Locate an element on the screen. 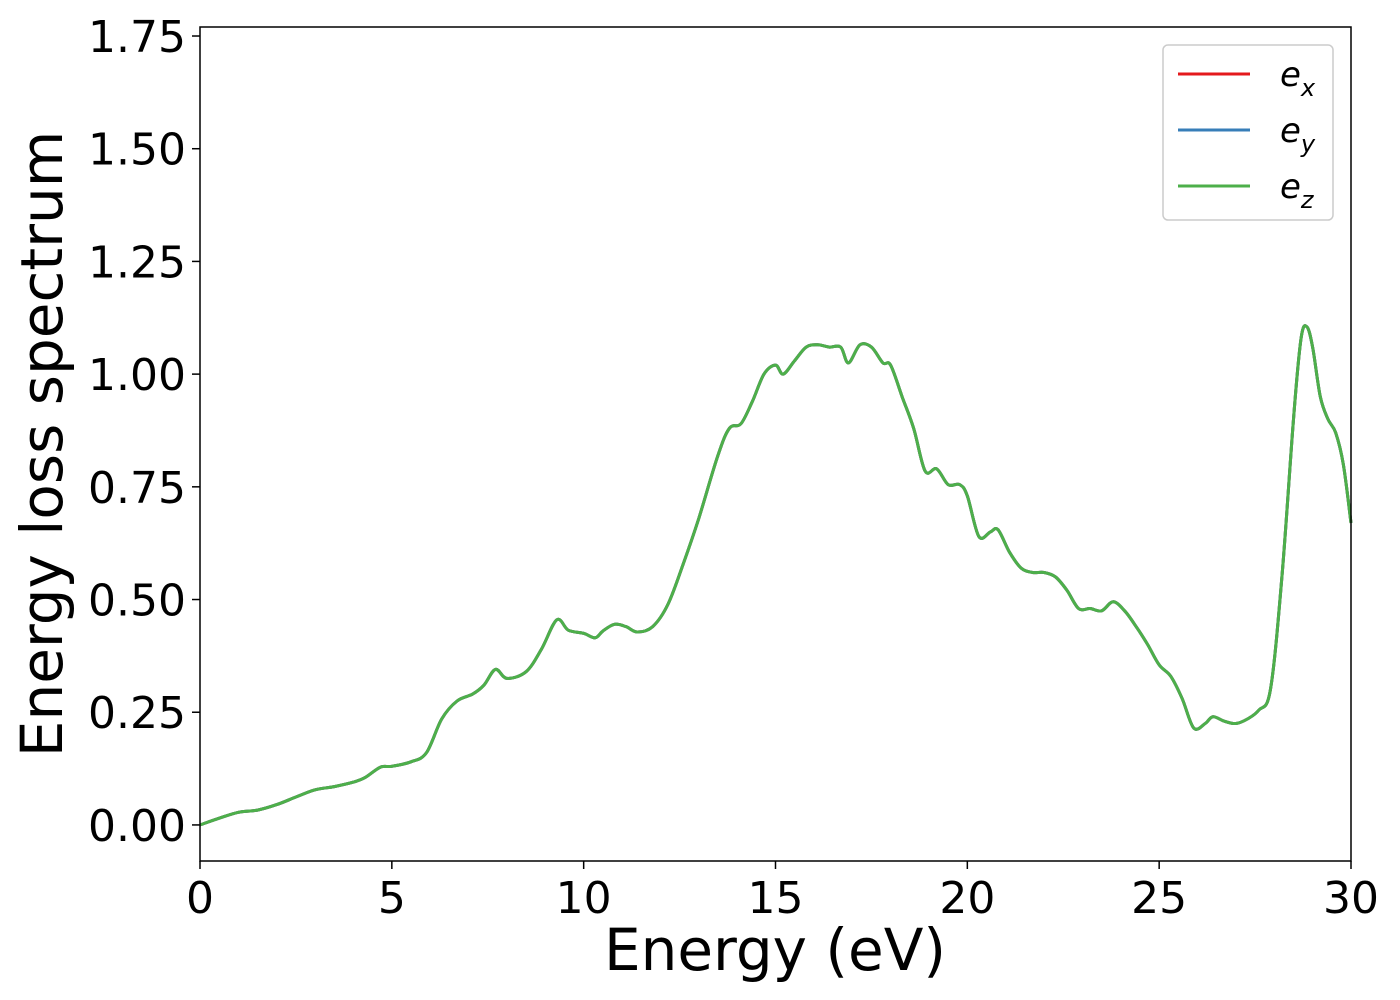 This screenshot has height=1000, width=1400. y-tick-label: 0.00 is located at coordinates (137, 826).